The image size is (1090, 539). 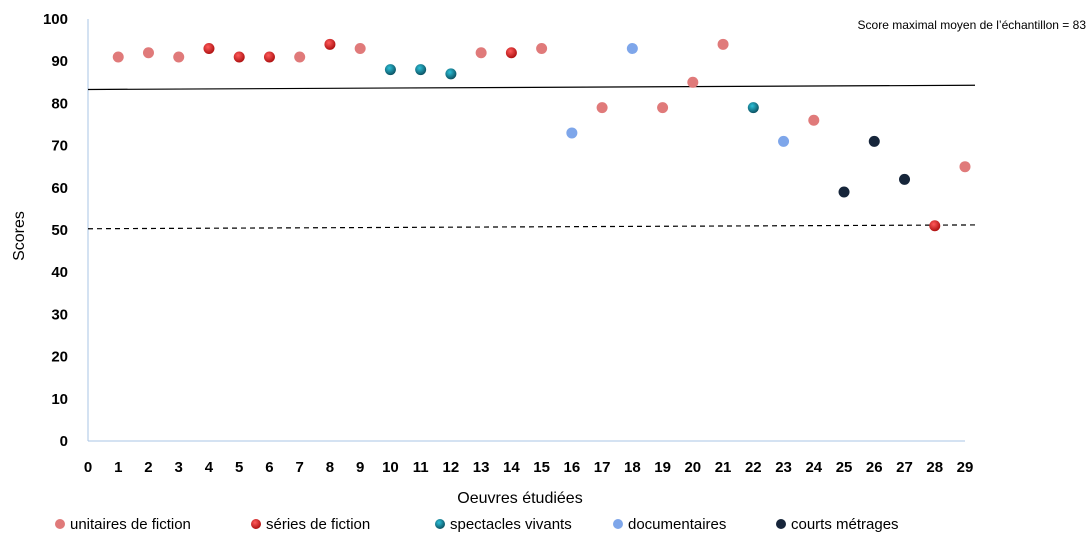 I want to click on y-tick-label: 80, so click(x=59, y=103).